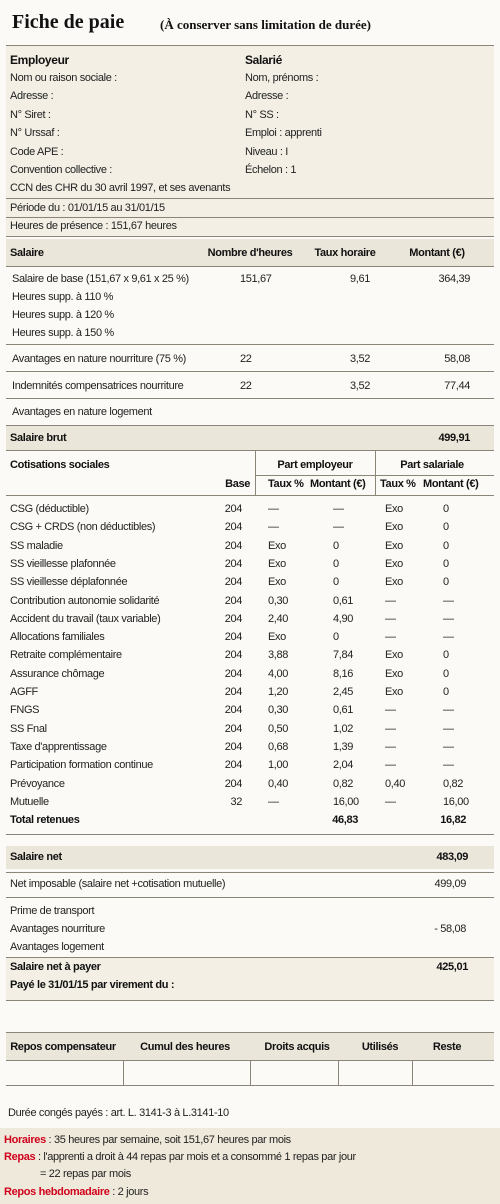 The height and width of the screenshot is (1204, 500). Describe the element at coordinates (278, 765) in the screenshot. I see `contribution-value: 1,00` at that location.